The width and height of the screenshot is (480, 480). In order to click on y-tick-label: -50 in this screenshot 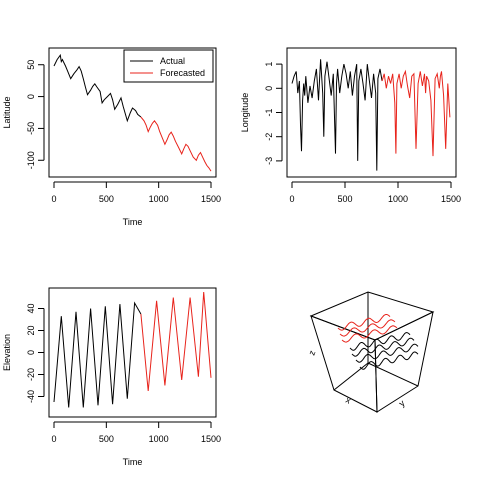, I will do `click(31, 128)`.